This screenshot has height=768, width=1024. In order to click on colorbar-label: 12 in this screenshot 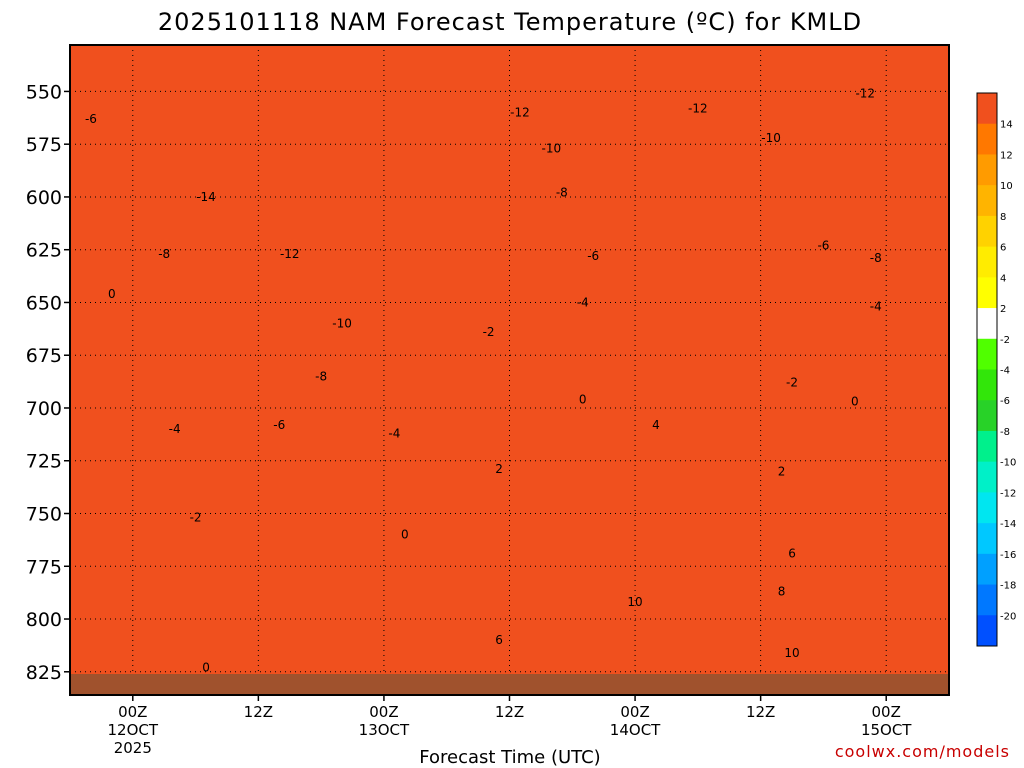, I will do `click(1006, 155)`.